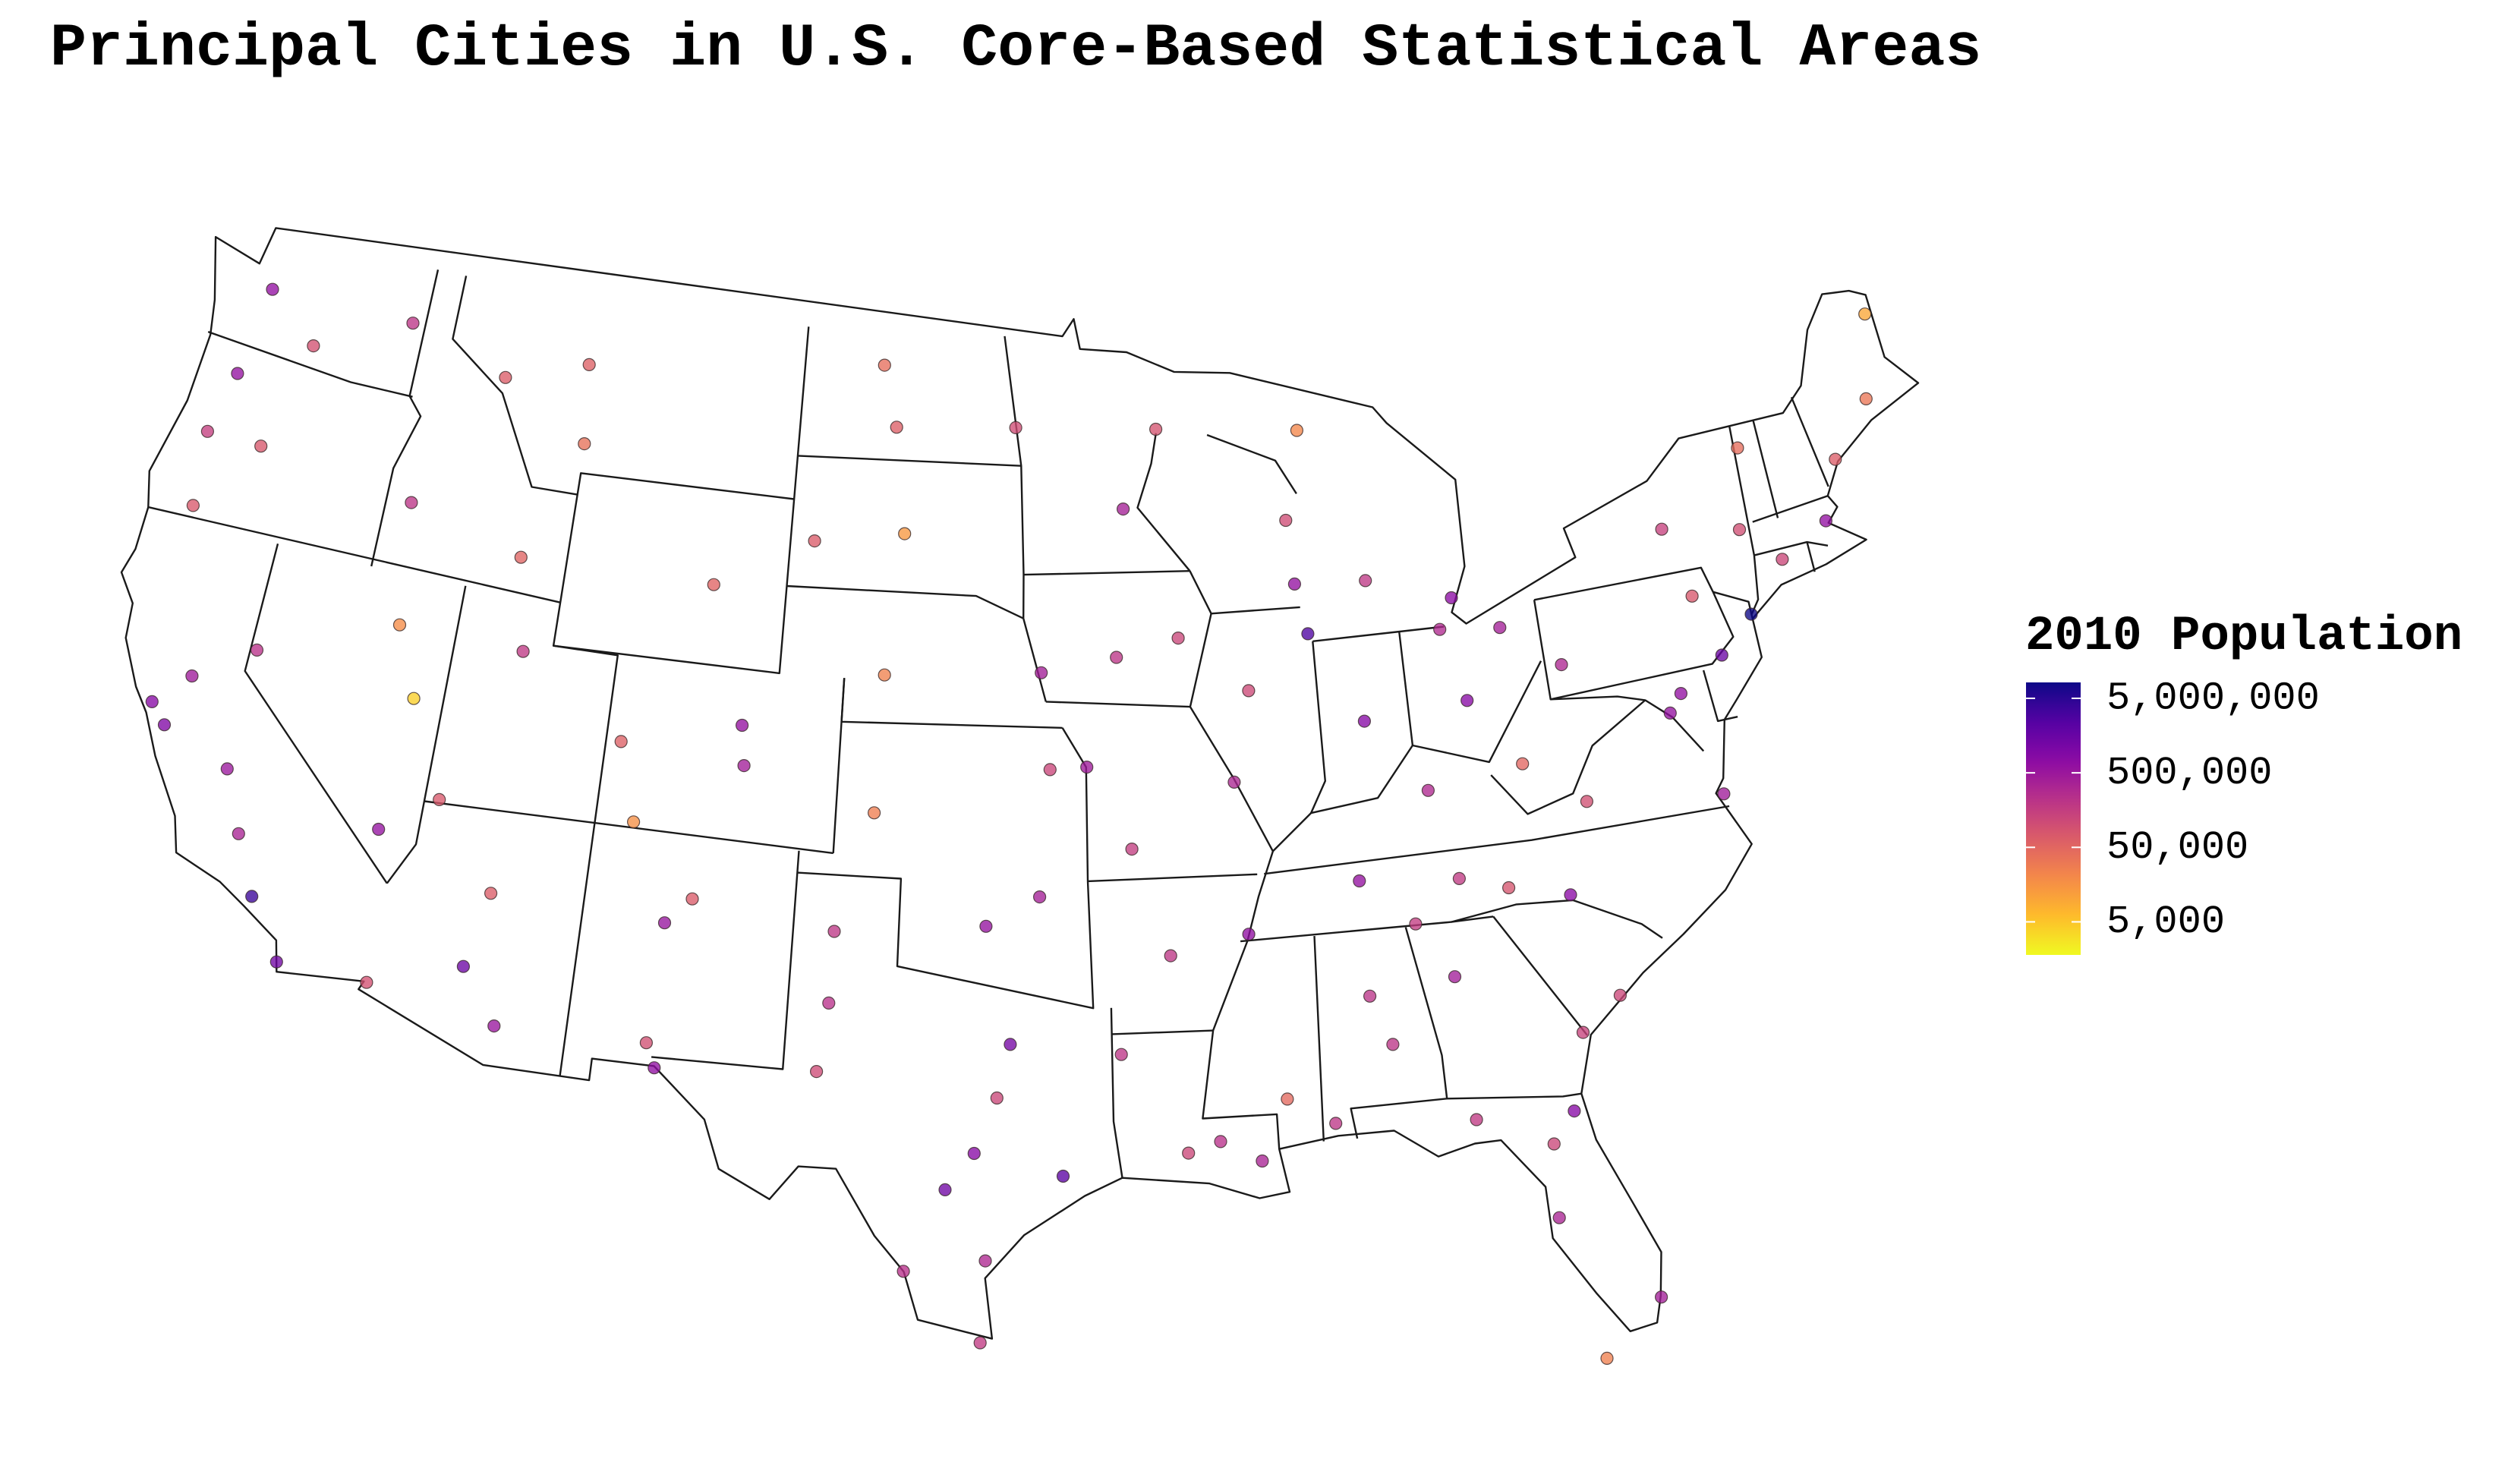 This screenshot has width=2505, height=1484. Describe the element at coordinates (2243, 637) in the screenshot. I see `legend-title: 2010 Population` at that location.